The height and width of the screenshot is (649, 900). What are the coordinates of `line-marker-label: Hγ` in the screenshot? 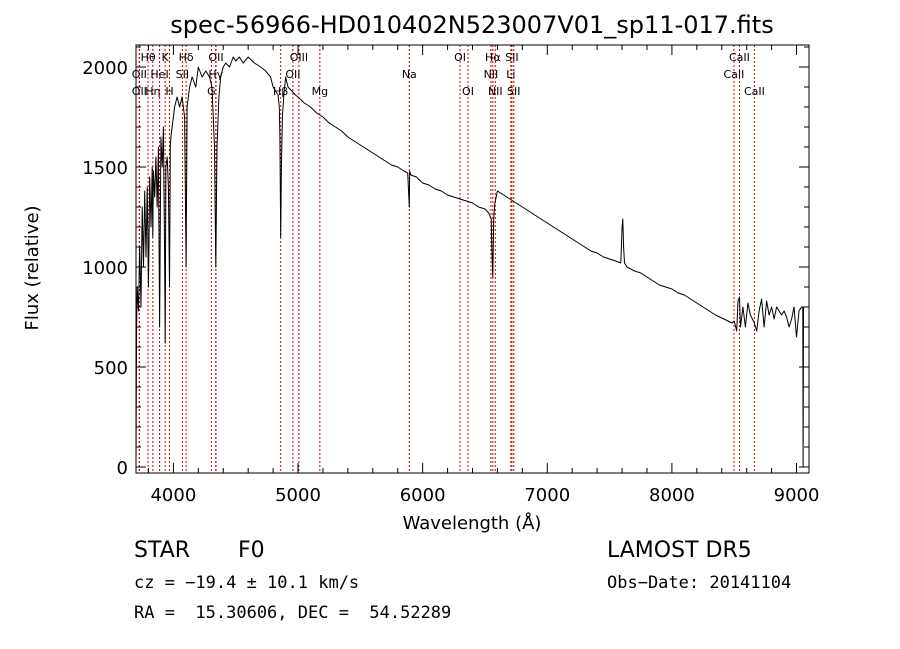 It's located at (215, 74).